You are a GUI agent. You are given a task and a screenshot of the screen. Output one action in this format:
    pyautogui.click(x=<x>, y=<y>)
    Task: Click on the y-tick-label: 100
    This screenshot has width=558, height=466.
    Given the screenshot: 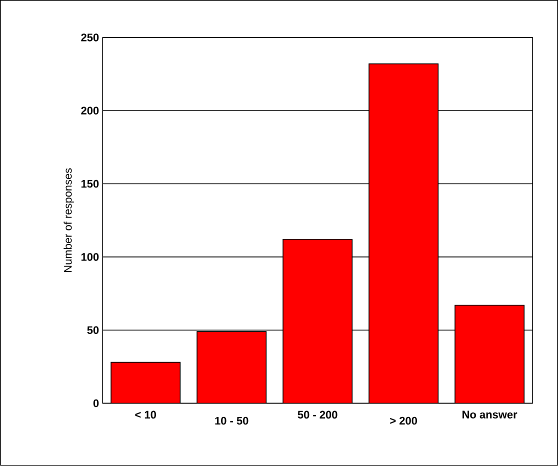 What is the action you would take?
    pyautogui.click(x=90, y=257)
    